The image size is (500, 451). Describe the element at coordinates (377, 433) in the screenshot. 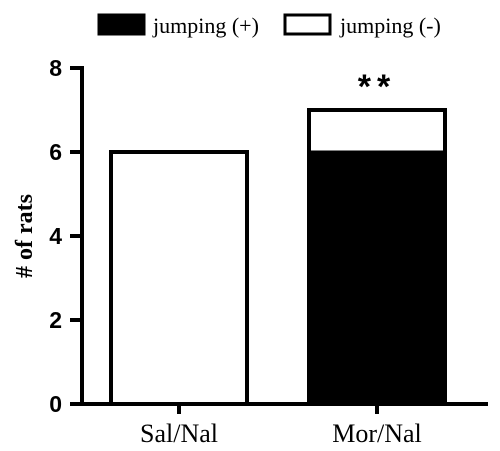

I see `x-tick-label-1: Mor/Nal` at that location.